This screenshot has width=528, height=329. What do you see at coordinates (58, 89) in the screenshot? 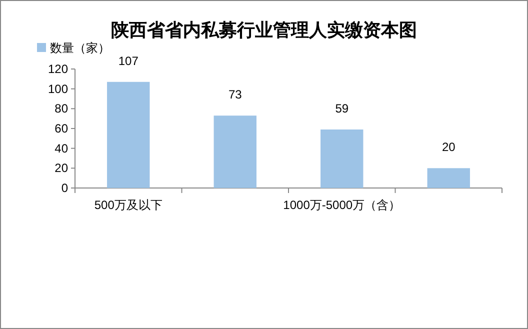
I see `y-tick-label: 100` at bounding box center [58, 89].